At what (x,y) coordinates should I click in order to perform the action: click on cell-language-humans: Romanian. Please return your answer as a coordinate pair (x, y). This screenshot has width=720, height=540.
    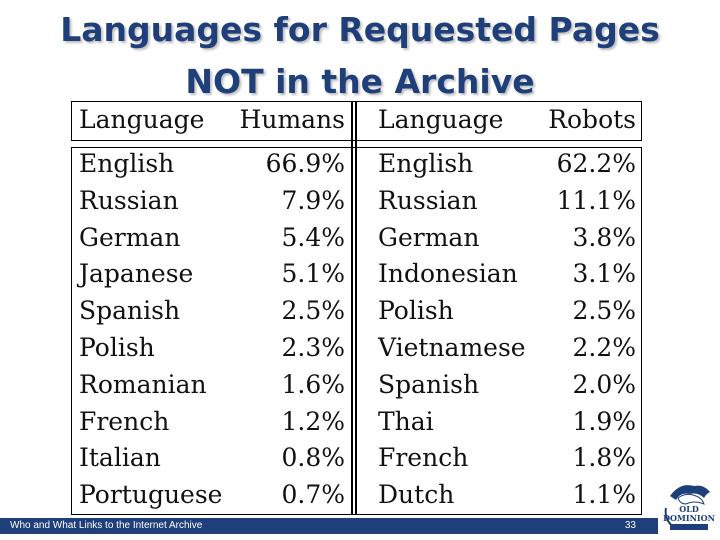
    Looking at the image, I should click on (143, 384).